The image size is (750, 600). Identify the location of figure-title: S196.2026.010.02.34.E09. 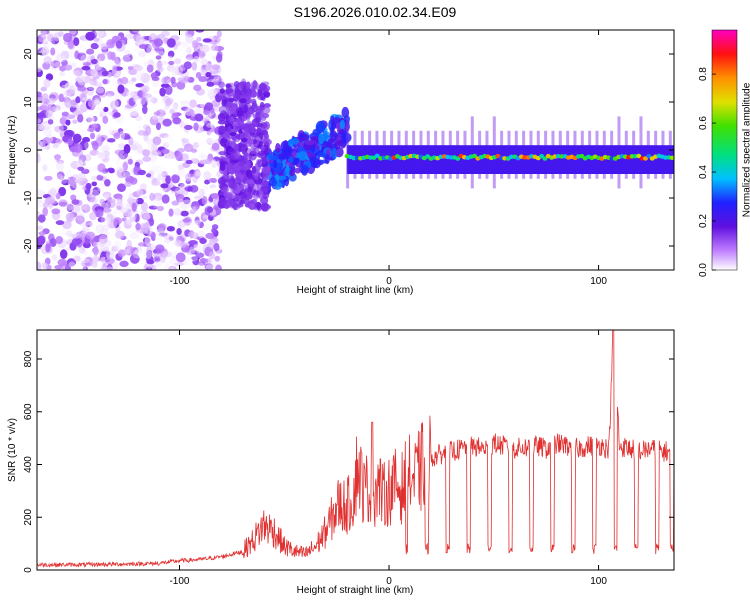
(375, 12).